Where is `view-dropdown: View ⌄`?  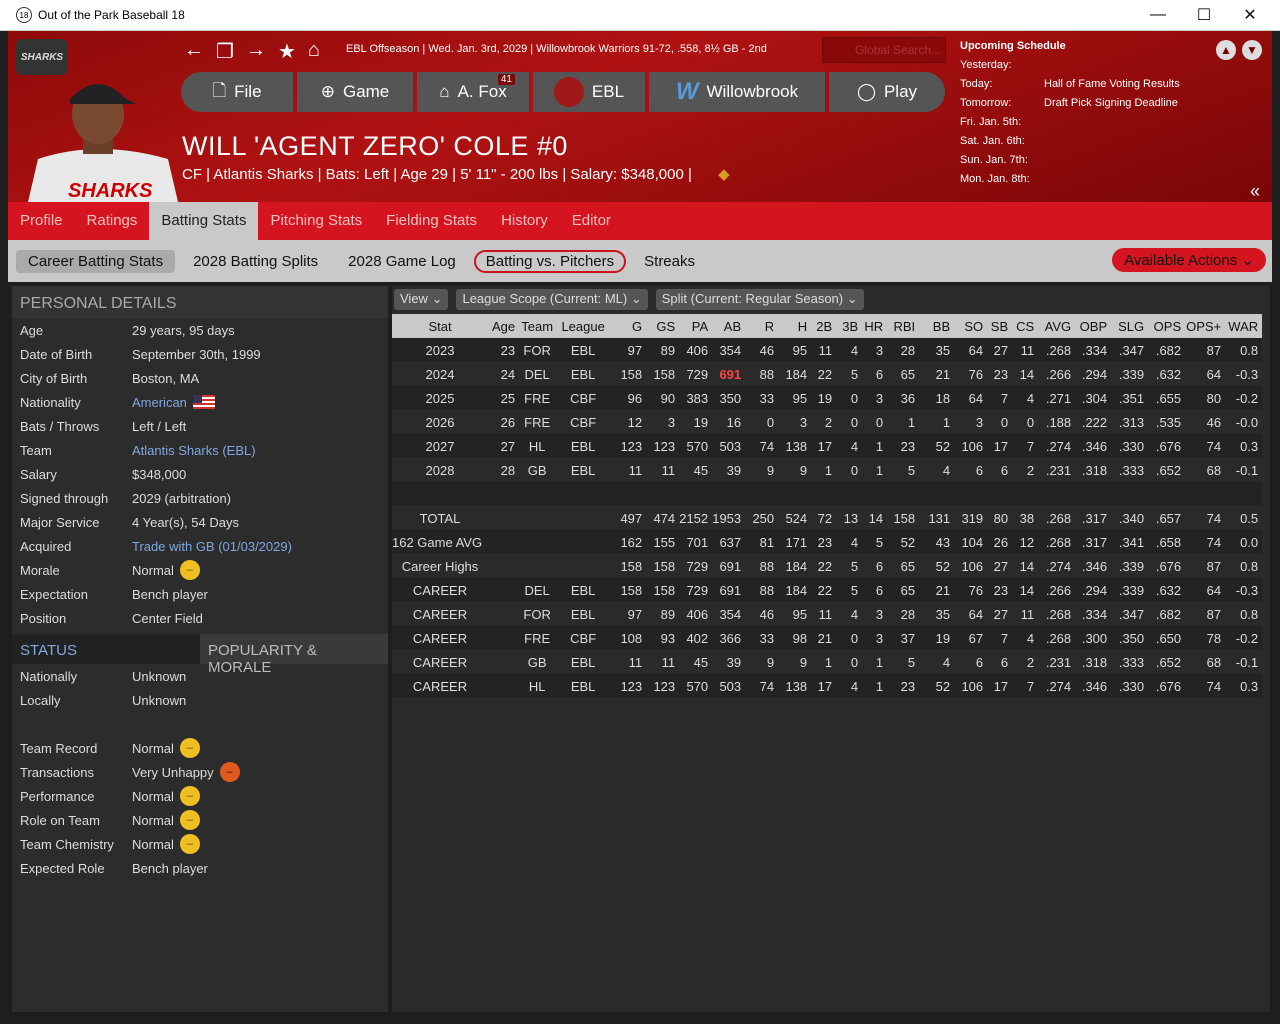
view-dropdown: View ⌄ is located at coordinates (421, 299).